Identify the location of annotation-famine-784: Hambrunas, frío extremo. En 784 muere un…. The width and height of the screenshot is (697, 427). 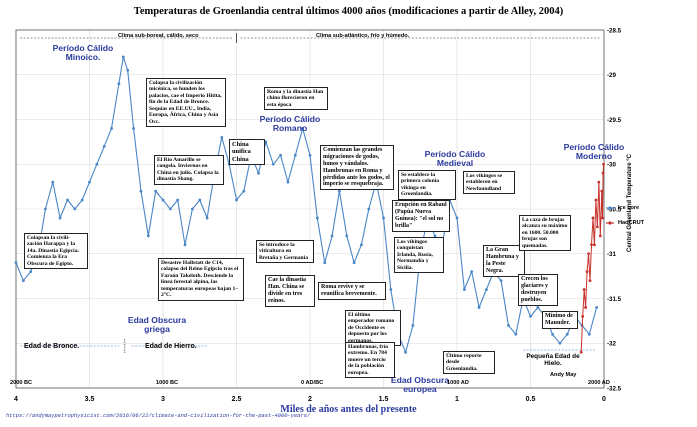
(370, 360).